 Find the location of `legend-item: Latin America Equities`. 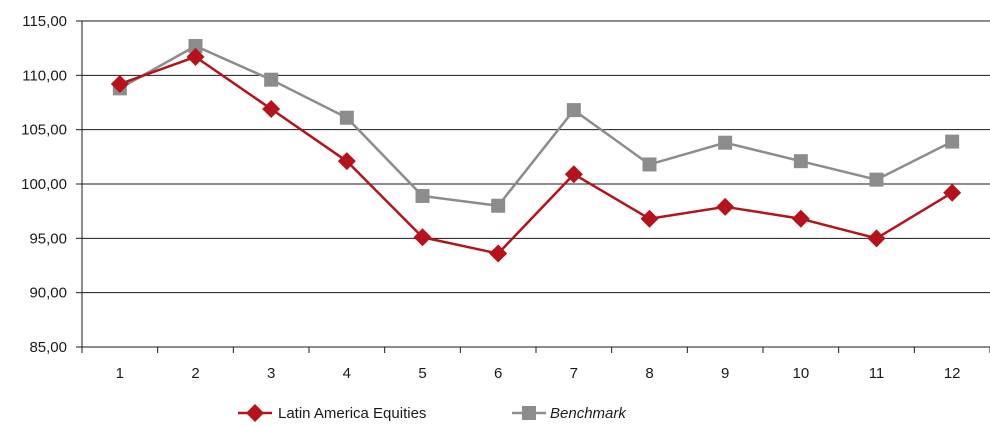

legend-item: Latin America Equities is located at coordinates (332, 413).